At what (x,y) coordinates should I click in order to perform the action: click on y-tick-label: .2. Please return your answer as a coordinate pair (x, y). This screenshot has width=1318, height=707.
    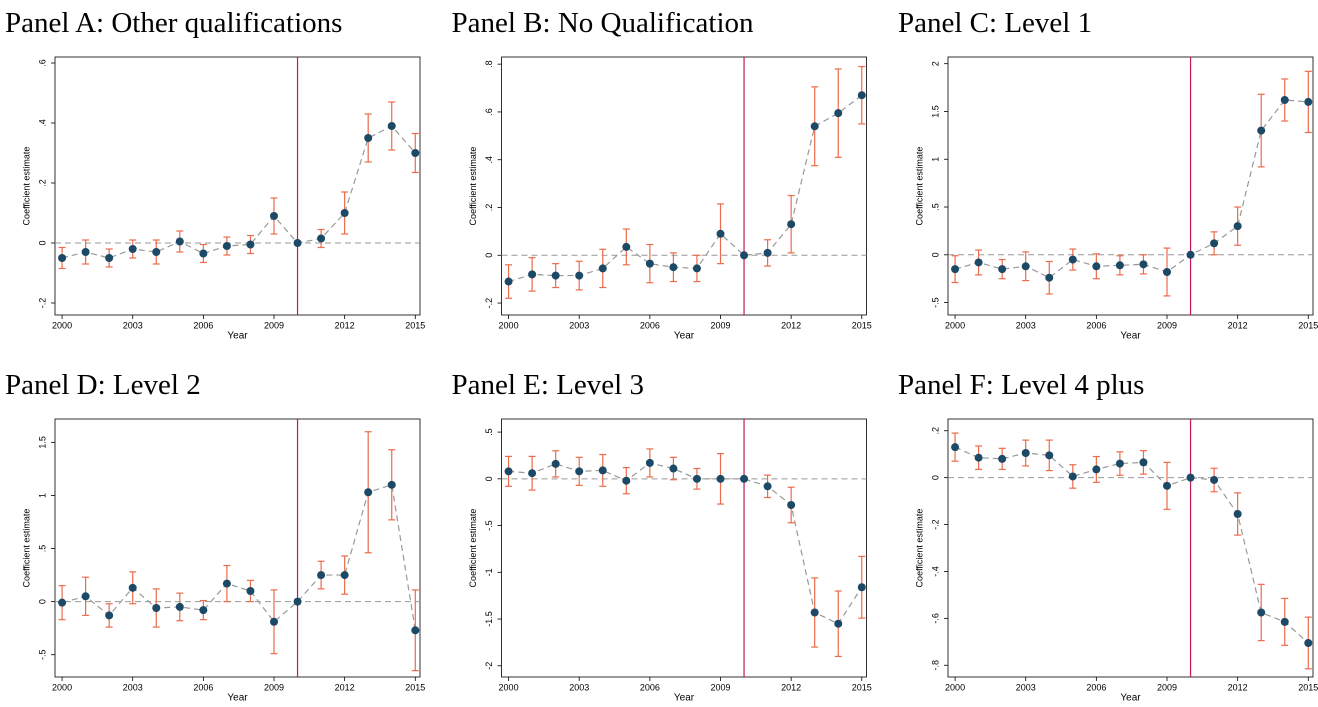
    Looking at the image, I should click on (489, 208).